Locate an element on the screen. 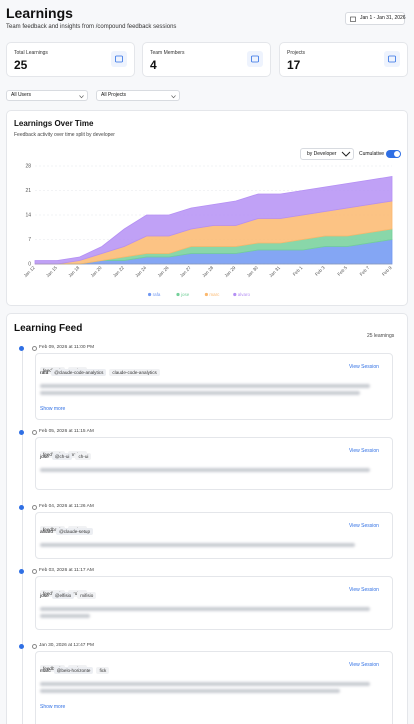 This screenshot has height=724, width=414. chart-title: Learnings Over Time is located at coordinates (54, 123).